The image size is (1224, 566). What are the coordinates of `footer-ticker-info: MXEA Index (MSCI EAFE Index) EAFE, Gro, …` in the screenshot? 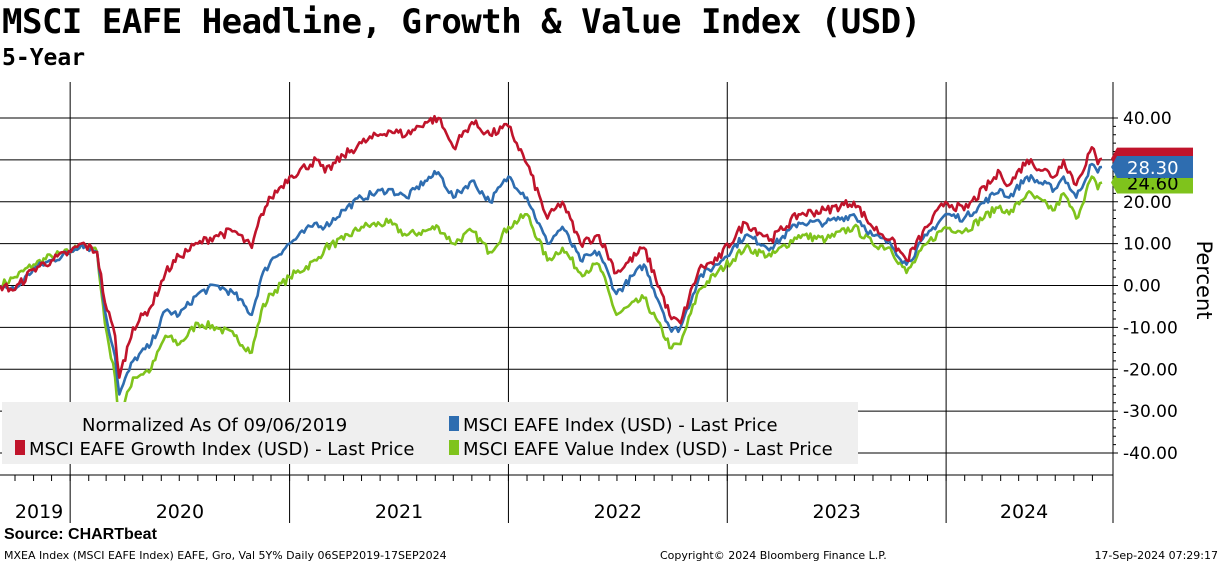 It's located at (225, 555).